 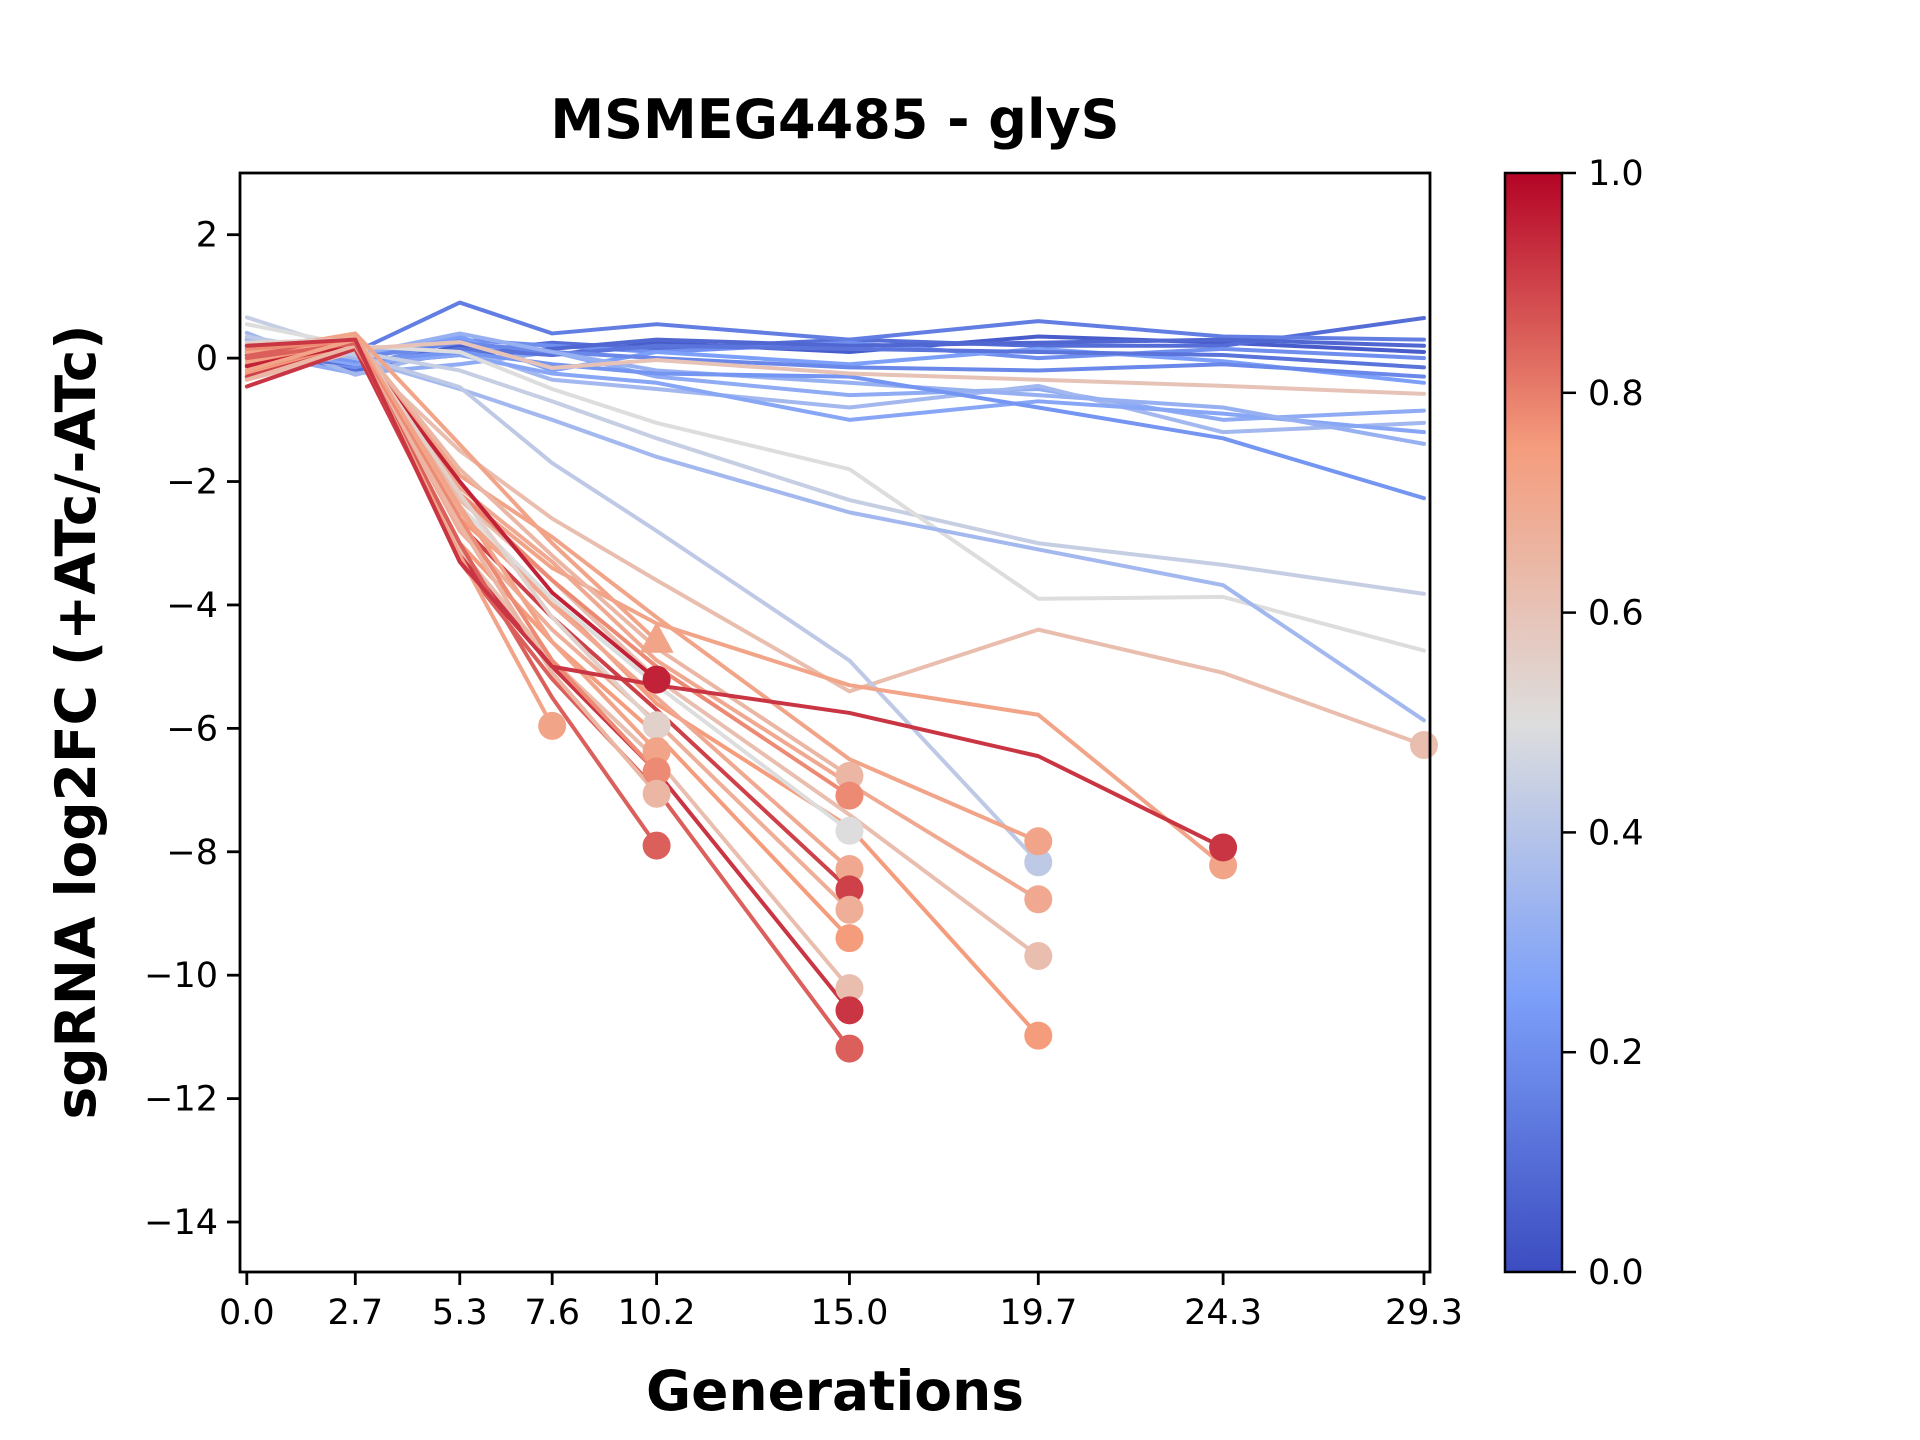 I want to click on y-tick-label: 0, so click(x=207, y=359).